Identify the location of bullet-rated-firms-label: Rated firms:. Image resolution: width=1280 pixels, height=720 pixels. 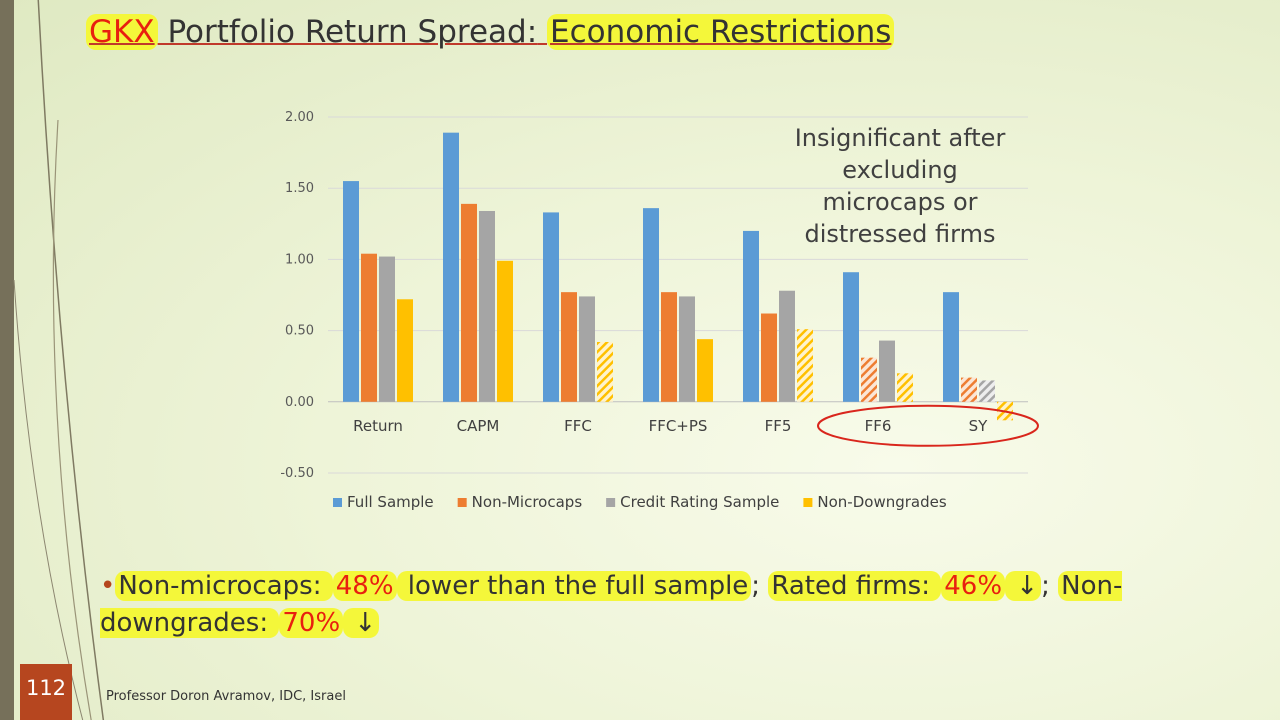
(855, 586).